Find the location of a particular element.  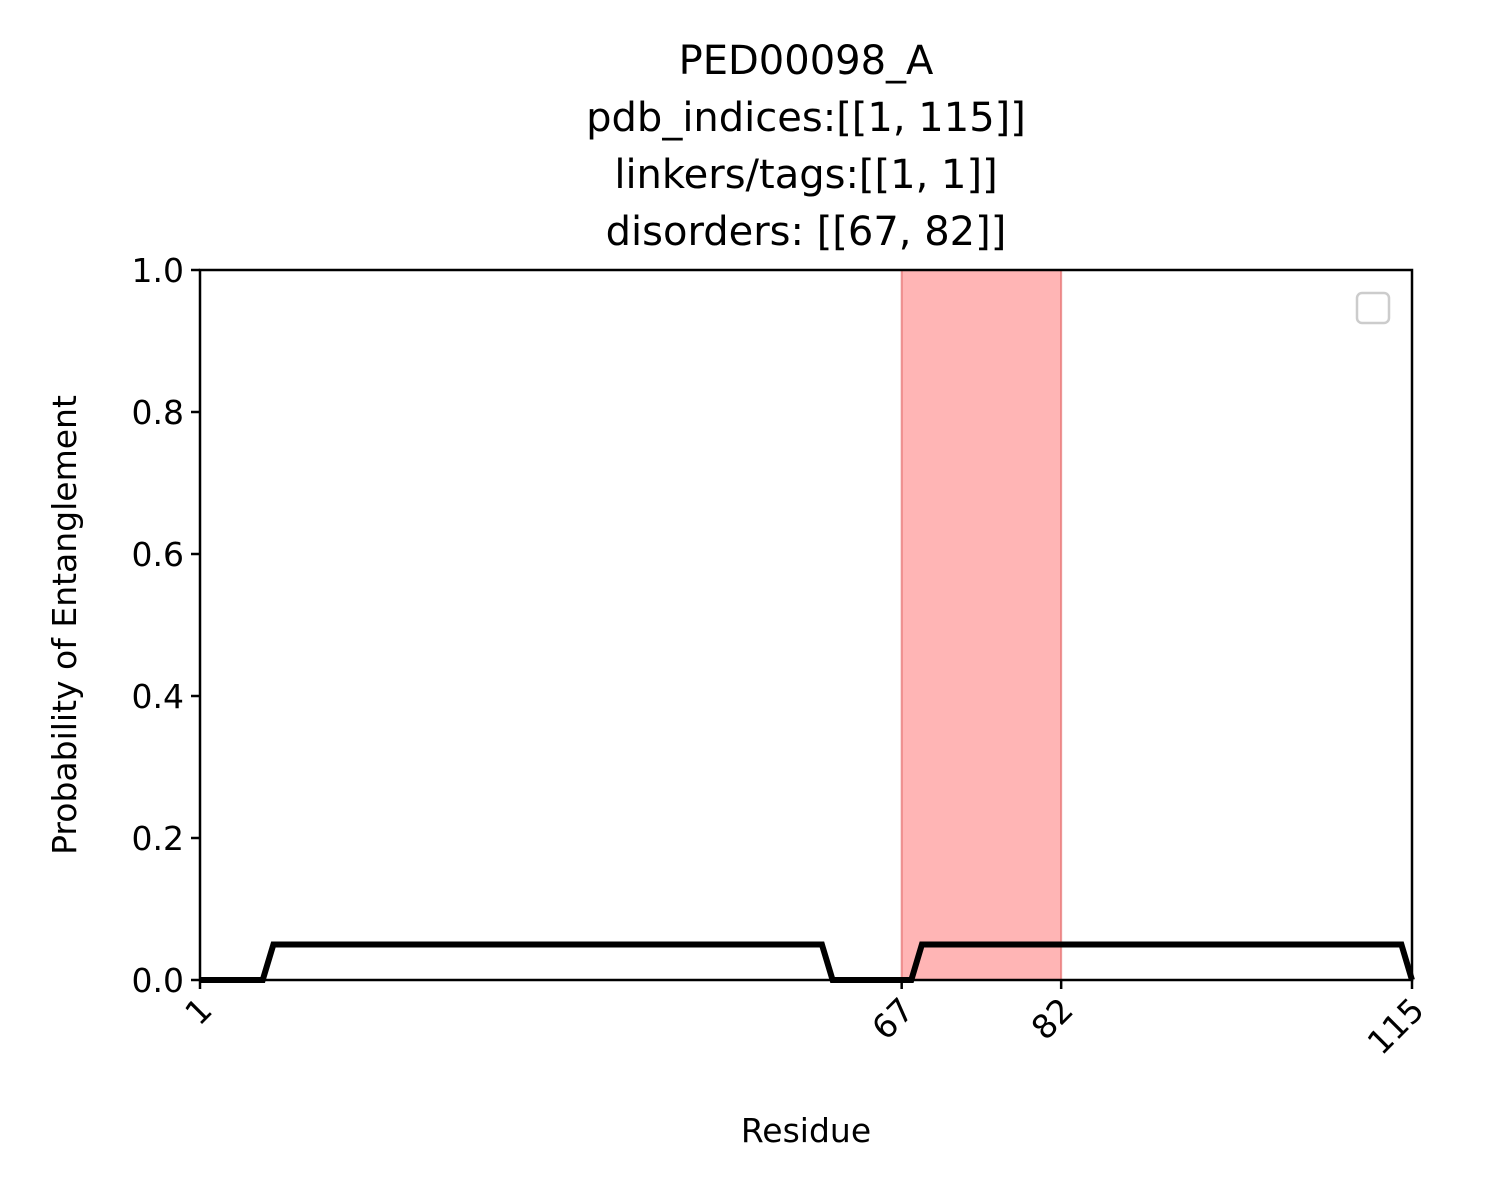

y-tick-label-2: 0.4 is located at coordinates (158, 696).